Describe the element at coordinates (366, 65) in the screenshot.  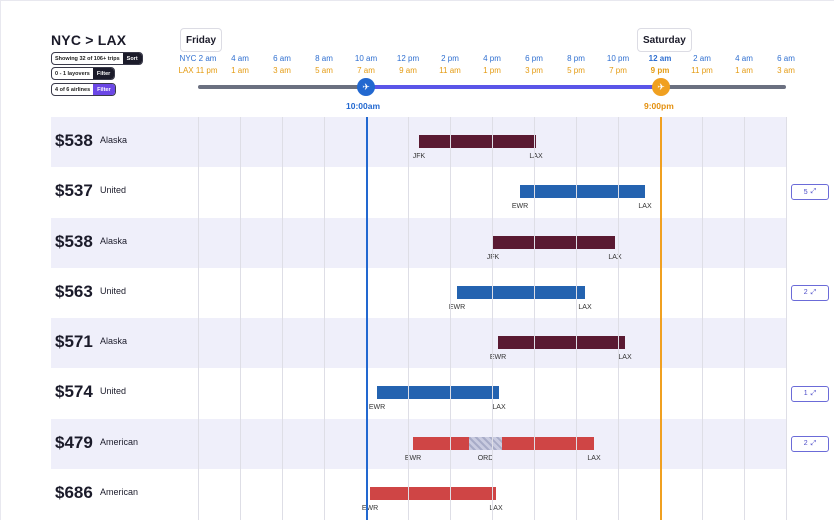
I see `time-tick: 10 am 7 am` at that location.